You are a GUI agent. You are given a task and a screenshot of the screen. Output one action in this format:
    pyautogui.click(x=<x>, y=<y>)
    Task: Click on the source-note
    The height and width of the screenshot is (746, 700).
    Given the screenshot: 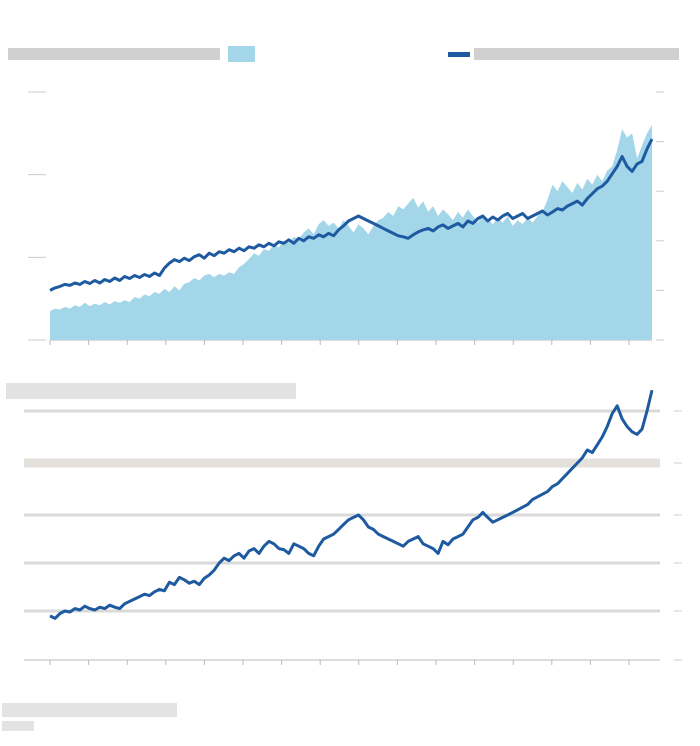 What is the action you would take?
    pyautogui.click(x=89, y=717)
    